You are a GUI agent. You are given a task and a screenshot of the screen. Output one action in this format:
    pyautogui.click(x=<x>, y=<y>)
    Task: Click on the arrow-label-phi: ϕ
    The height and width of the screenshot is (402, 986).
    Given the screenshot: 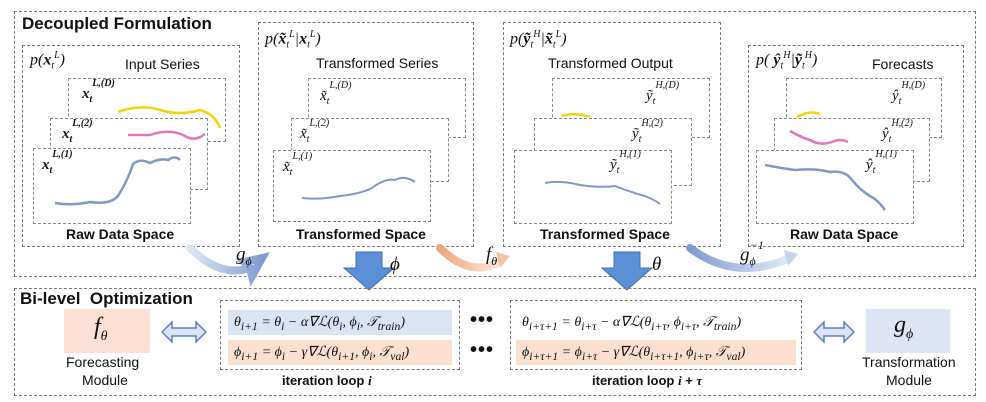 What is the action you would take?
    pyautogui.click(x=395, y=264)
    